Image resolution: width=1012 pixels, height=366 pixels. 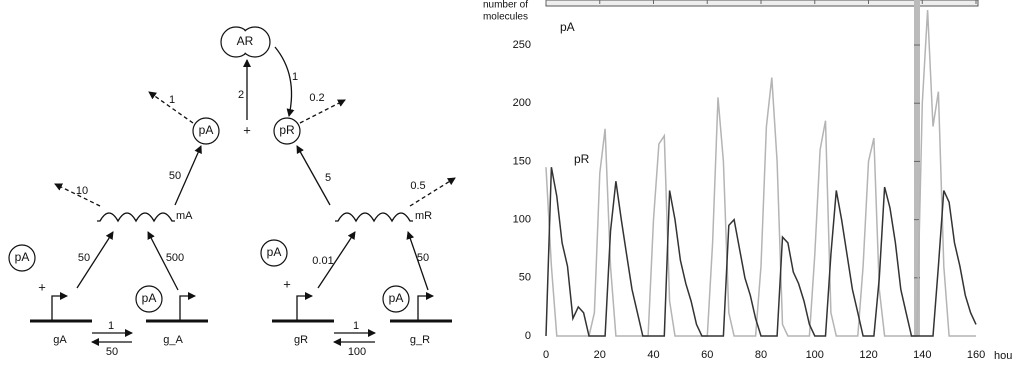 I want to click on x-tick-label: 80, so click(x=761, y=355).